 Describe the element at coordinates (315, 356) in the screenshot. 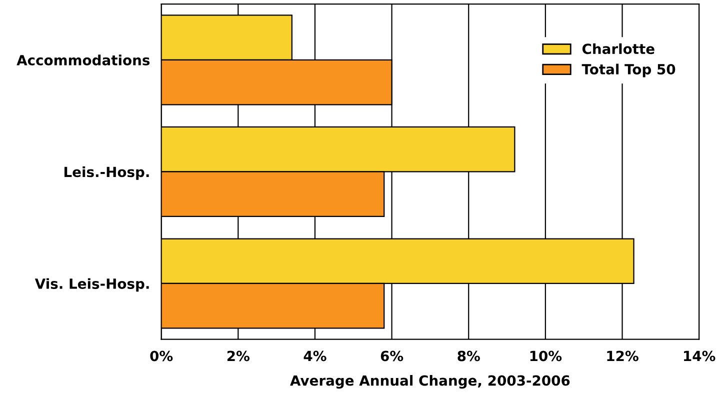

I see `x-tick-label: 4%` at that location.